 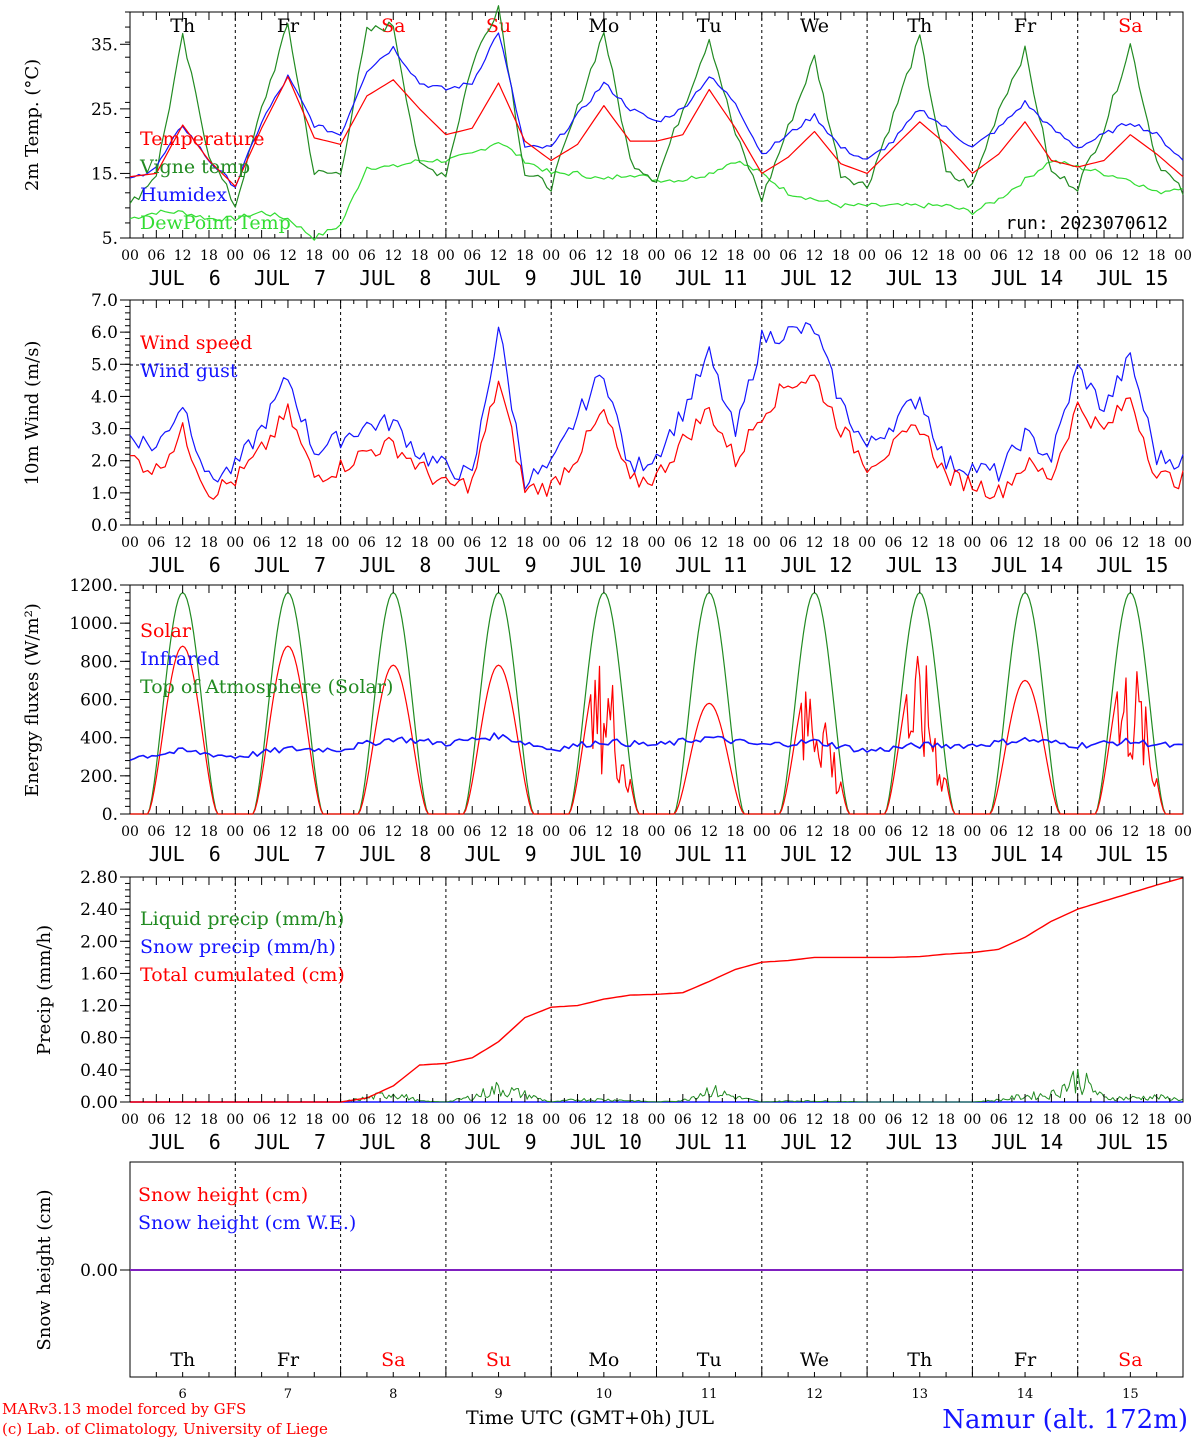 What do you see at coordinates (93, 586) in the screenshot?
I see `ytick-label: 1200.` at bounding box center [93, 586].